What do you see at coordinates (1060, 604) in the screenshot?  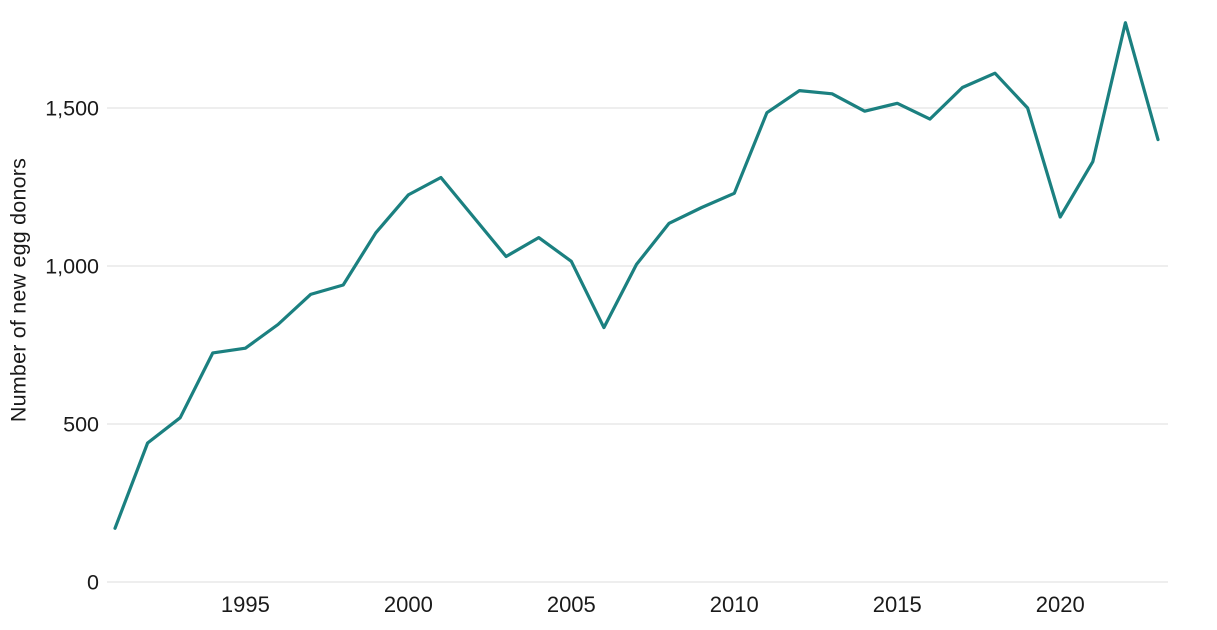 I see `x-tick-label: 2020` at bounding box center [1060, 604].